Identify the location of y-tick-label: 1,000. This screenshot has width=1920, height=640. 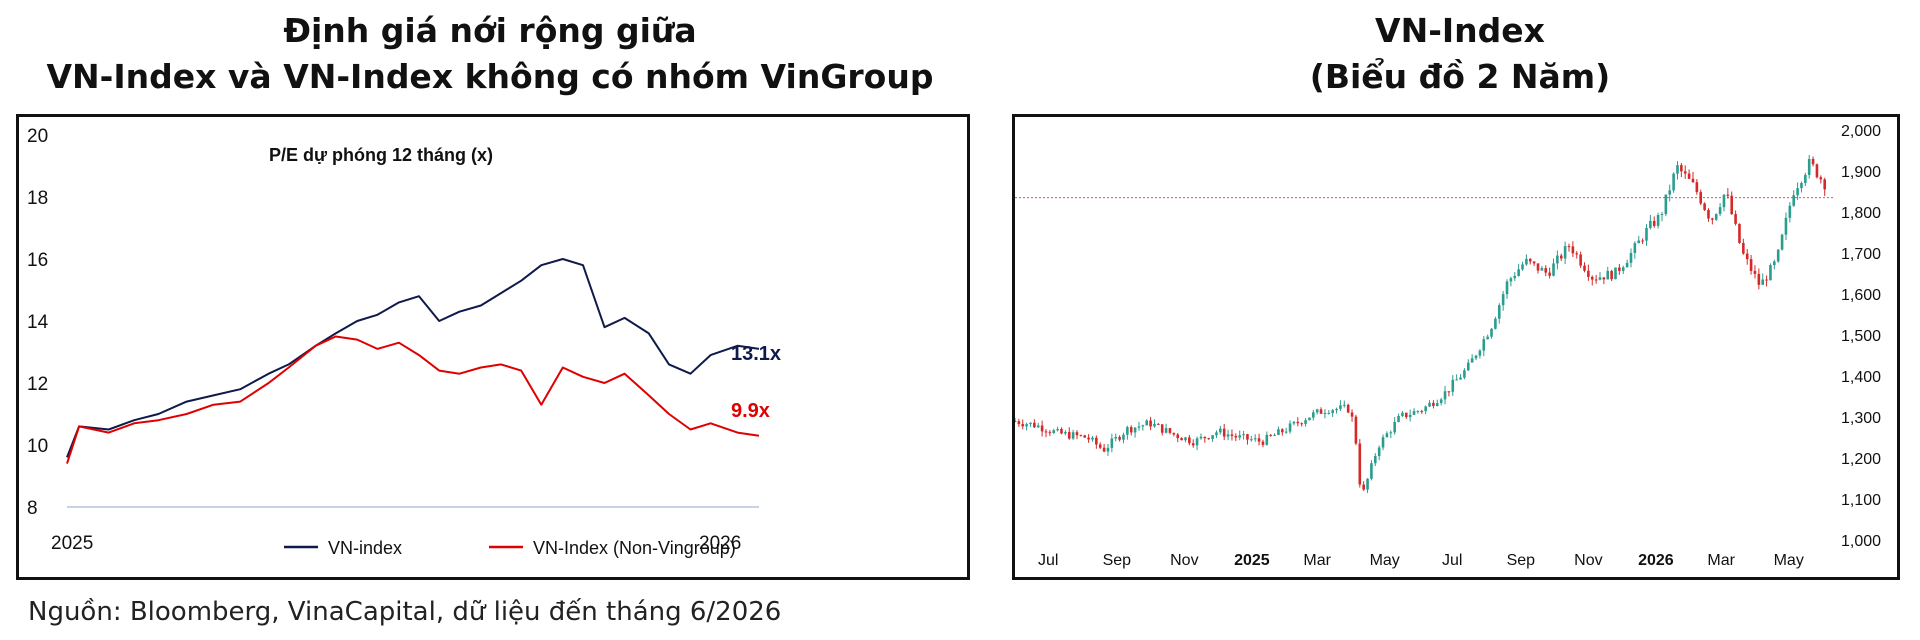
(1861, 541).